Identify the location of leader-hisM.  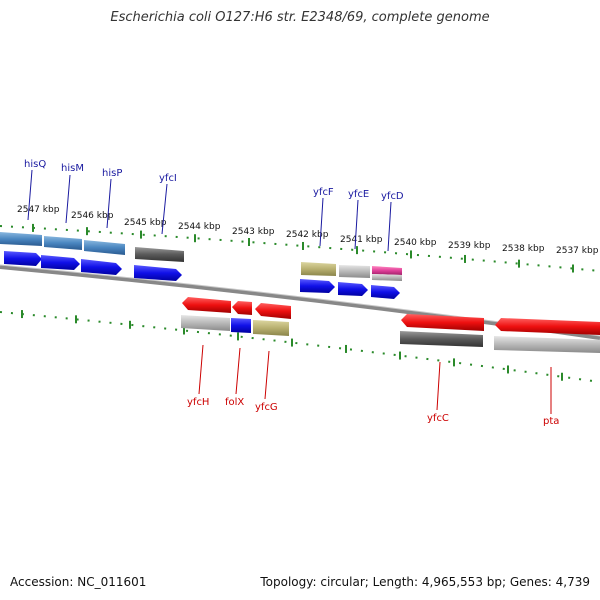
(68, 199).